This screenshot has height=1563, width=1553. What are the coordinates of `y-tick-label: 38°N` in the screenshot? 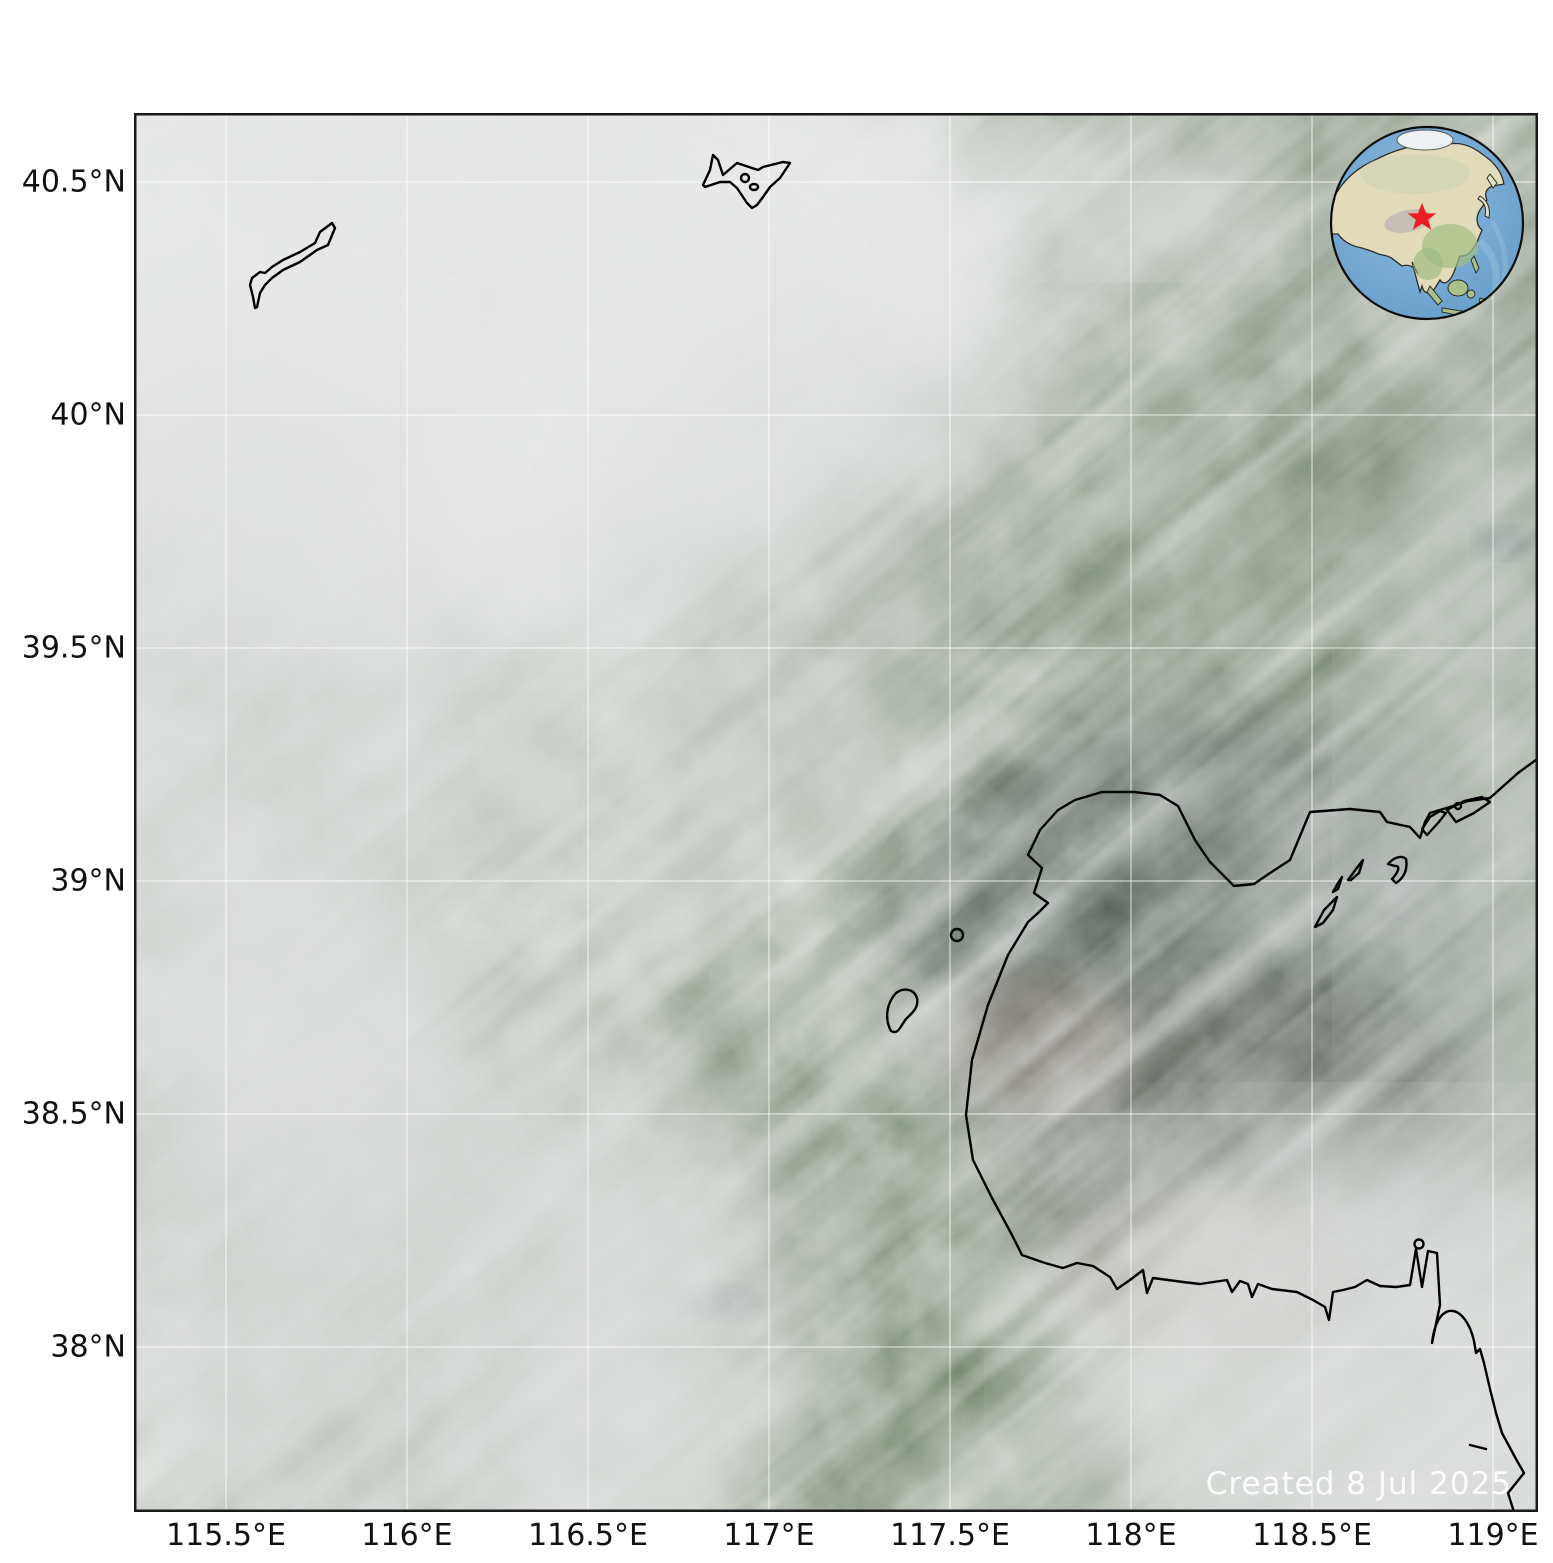 It's located at (88, 1347).